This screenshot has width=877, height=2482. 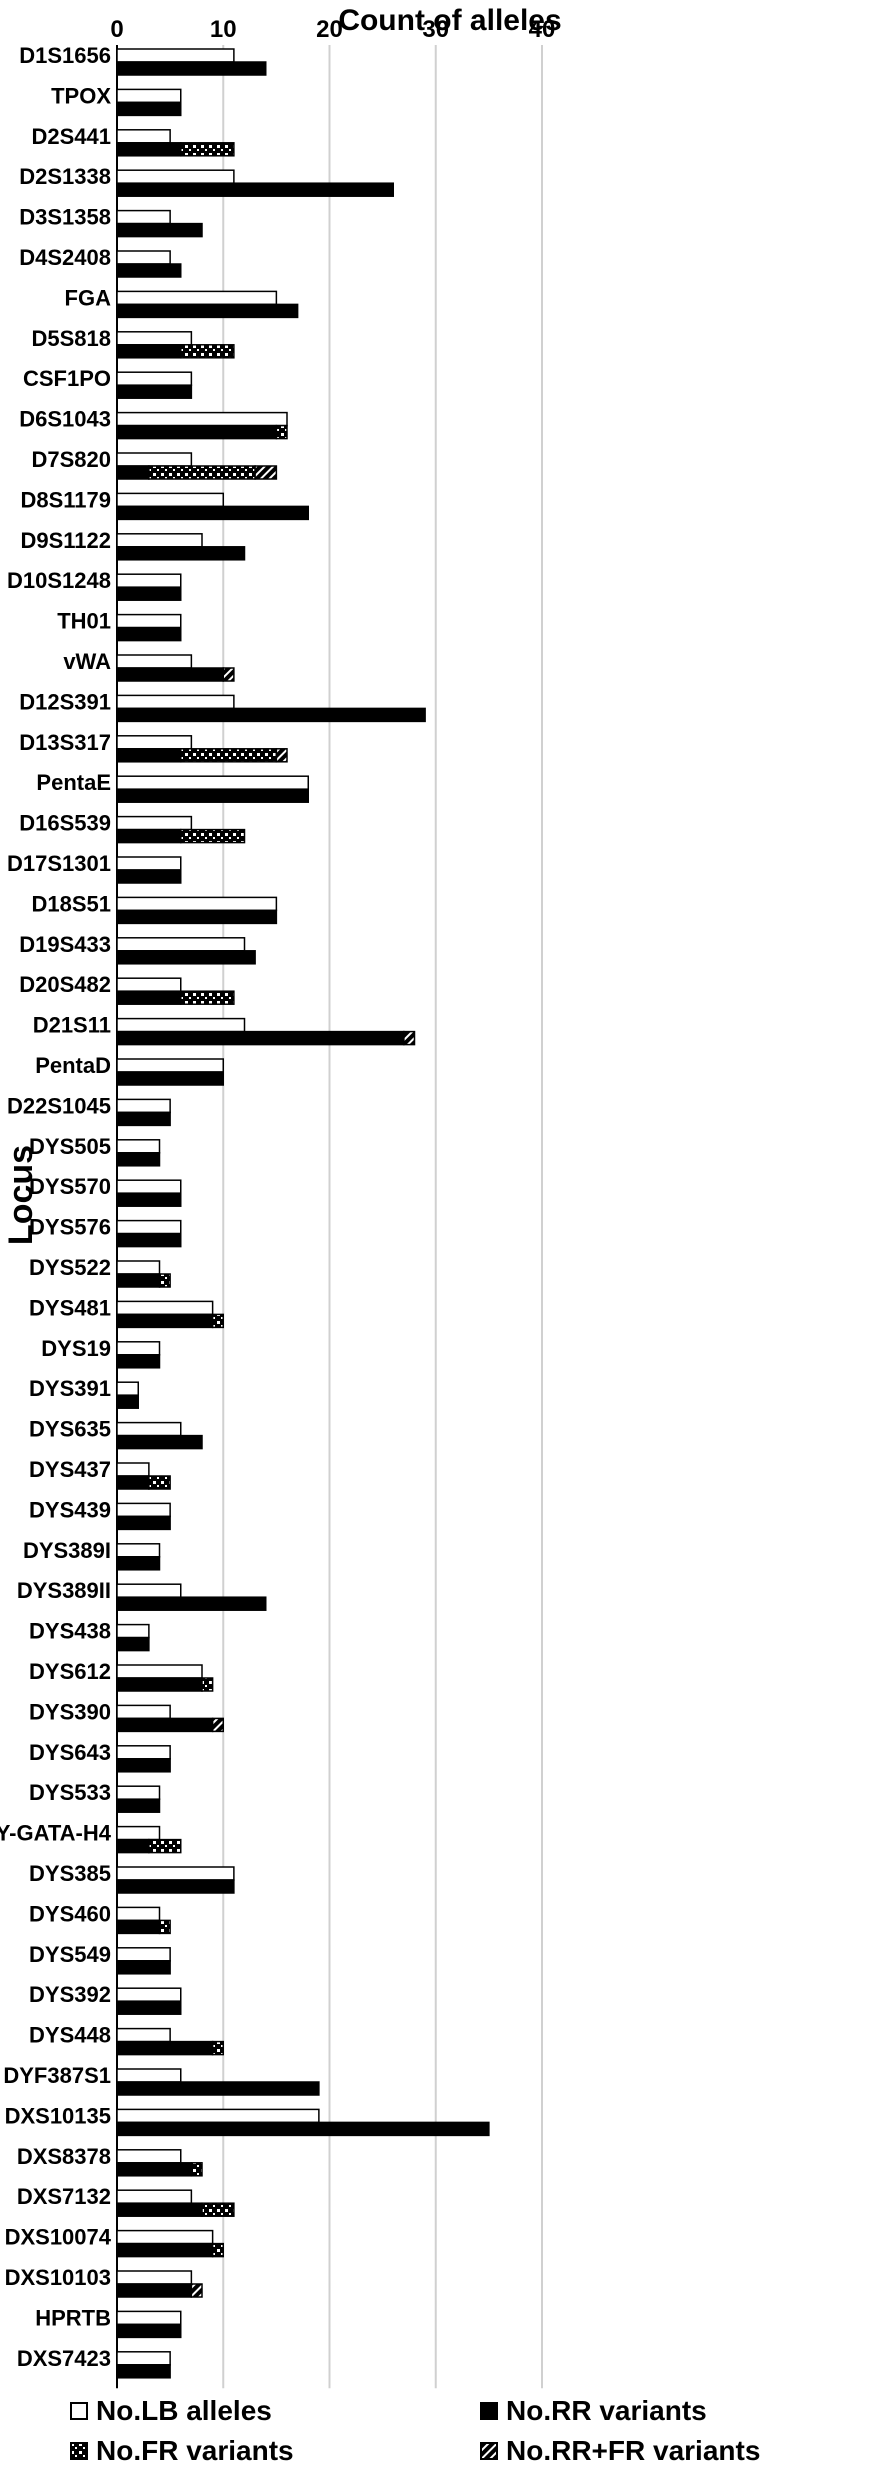 What do you see at coordinates (79, 2451) in the screenshot?
I see `legend-swatch-dots` at bounding box center [79, 2451].